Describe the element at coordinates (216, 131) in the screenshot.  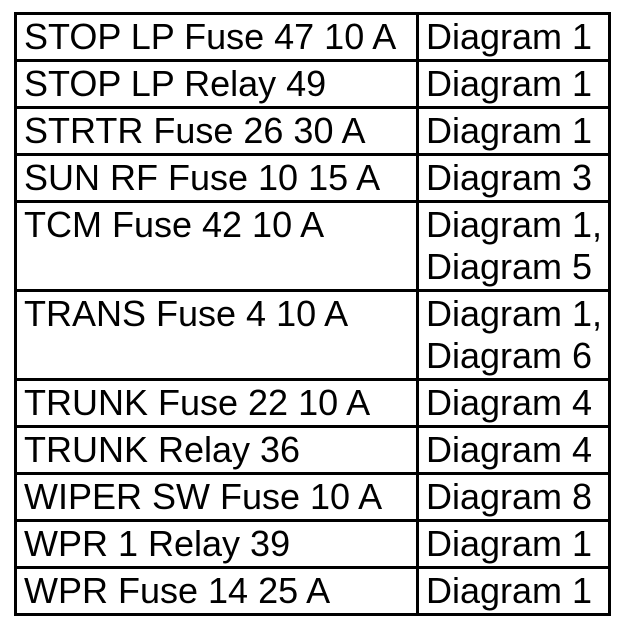
I see `component-cell: STRTR Fuse 26 30 A` at that location.